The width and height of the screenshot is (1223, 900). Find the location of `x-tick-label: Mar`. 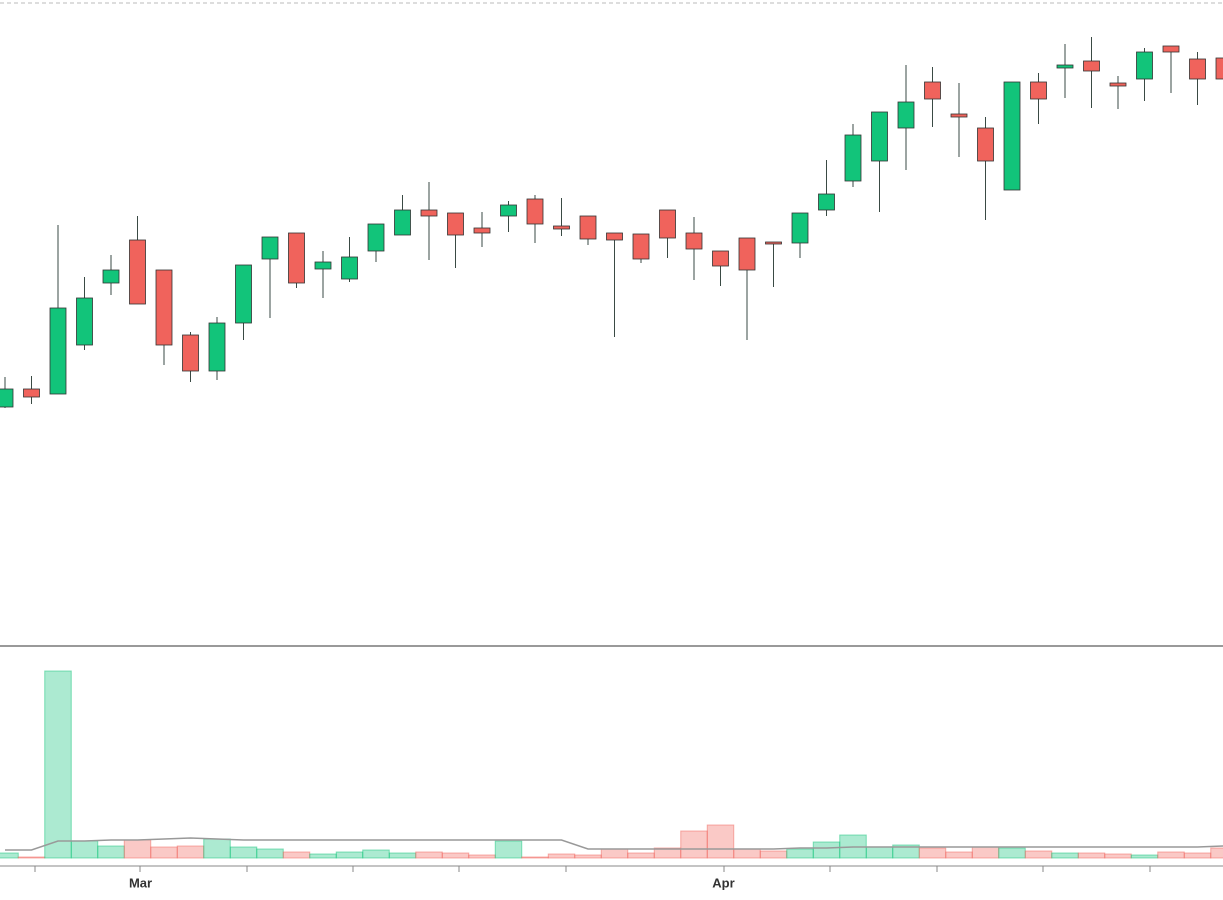

x-tick-label: Mar is located at coordinates (140, 882).